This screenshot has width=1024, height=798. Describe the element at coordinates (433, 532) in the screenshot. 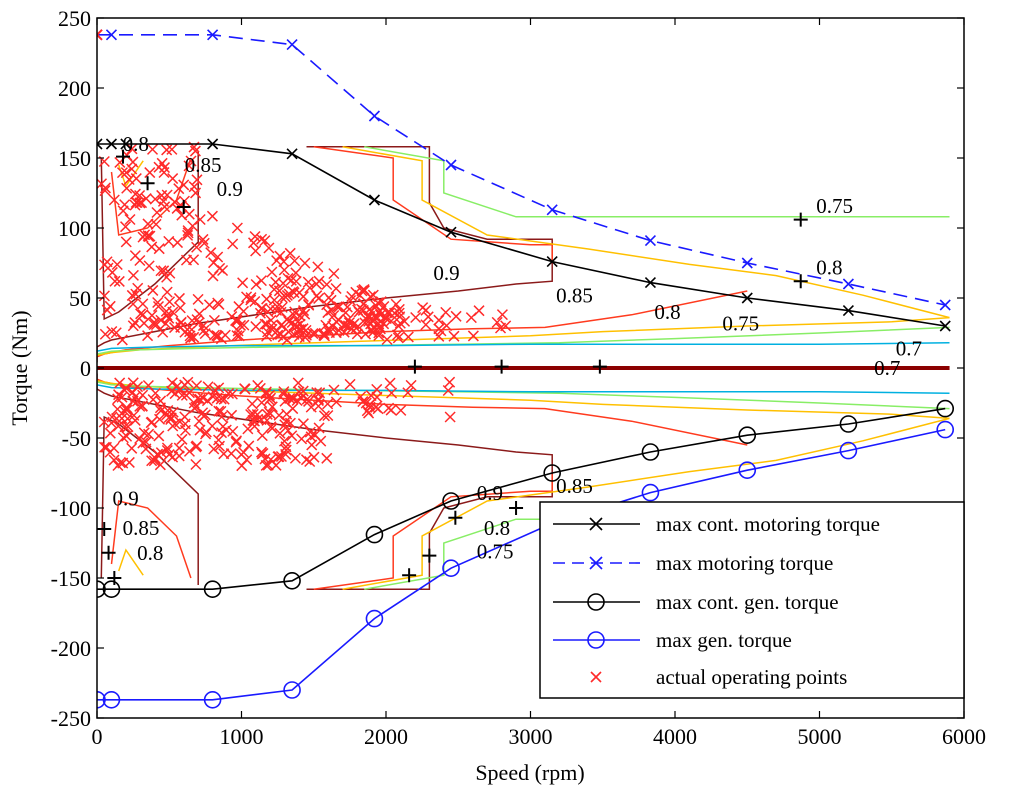

I see `efficiency-contour-segment-gen` at that location.